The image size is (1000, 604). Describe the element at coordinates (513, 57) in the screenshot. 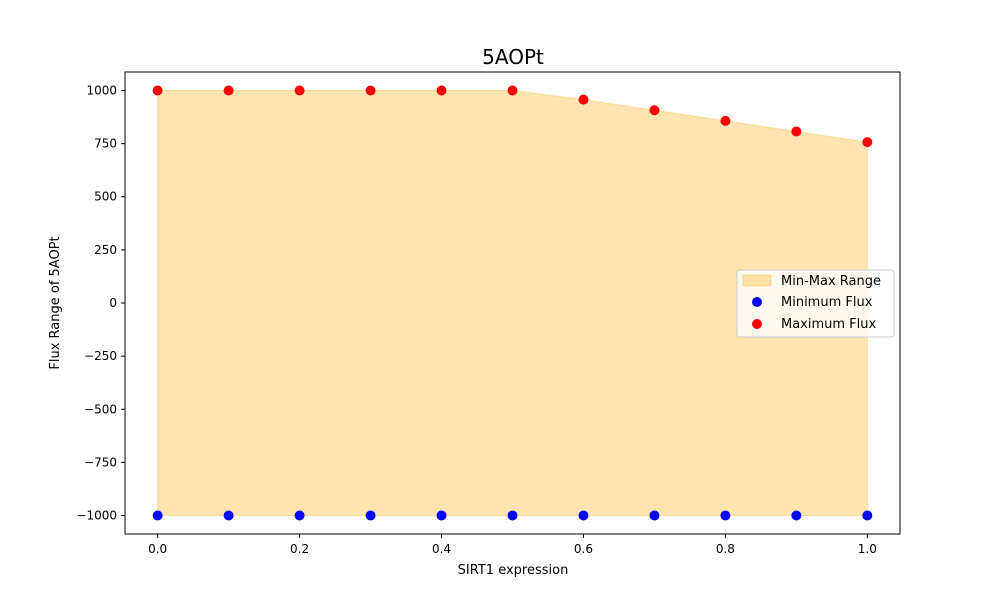

I see `chart-title: 5AOPt` at that location.